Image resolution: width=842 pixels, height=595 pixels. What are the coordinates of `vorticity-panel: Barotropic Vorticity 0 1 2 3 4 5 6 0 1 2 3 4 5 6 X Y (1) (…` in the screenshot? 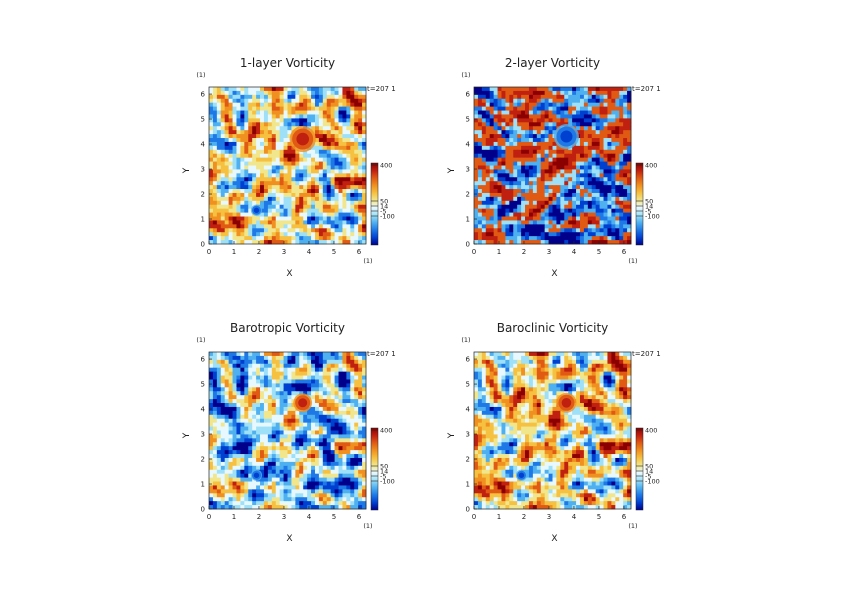 It's located at (289, 432).